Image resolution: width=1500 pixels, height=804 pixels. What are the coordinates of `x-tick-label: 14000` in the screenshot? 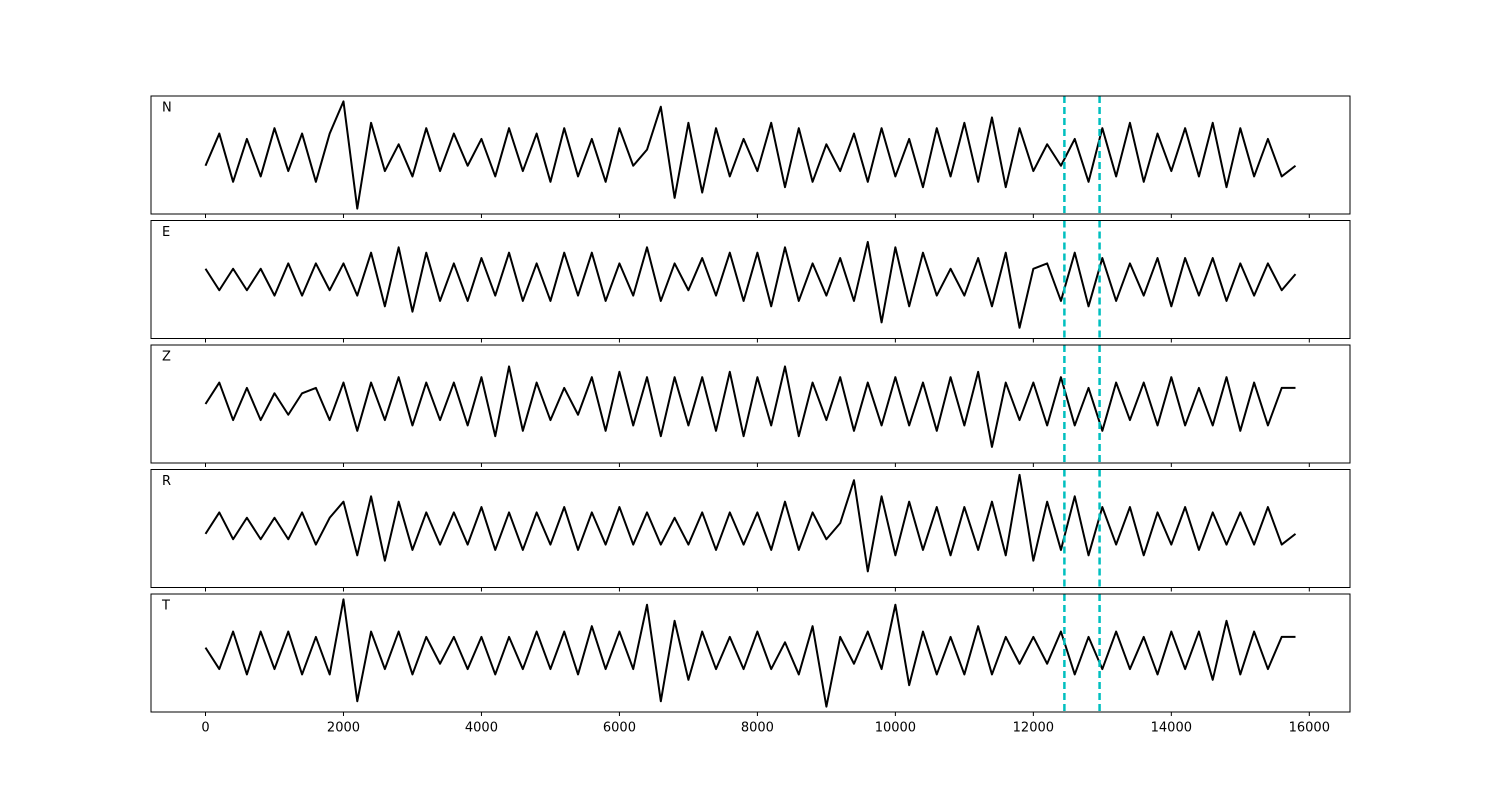 It's located at (1171, 728).